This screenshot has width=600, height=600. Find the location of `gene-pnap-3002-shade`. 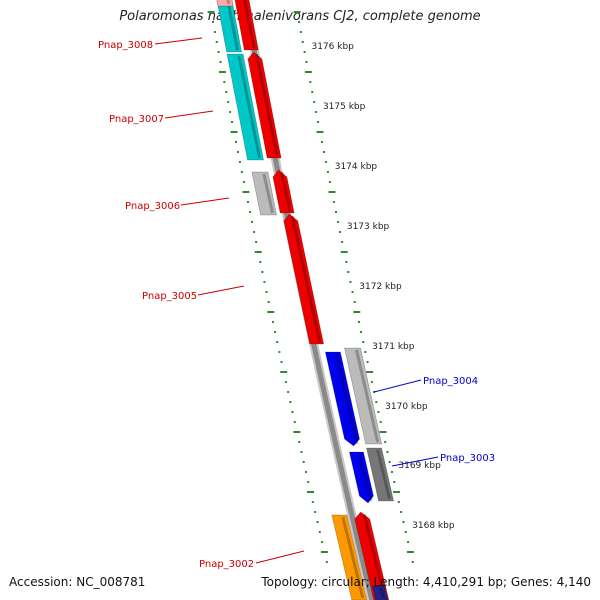

gene-pnap-3002-shade is located at coordinates (353, 557).